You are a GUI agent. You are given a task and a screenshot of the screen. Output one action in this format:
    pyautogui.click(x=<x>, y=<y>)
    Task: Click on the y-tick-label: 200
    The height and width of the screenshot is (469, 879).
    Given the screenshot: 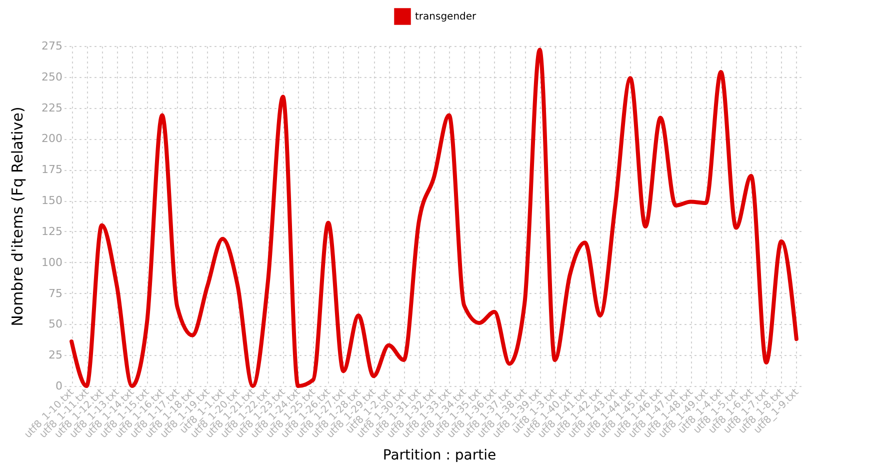 What is the action you would take?
    pyautogui.click(x=52, y=139)
    